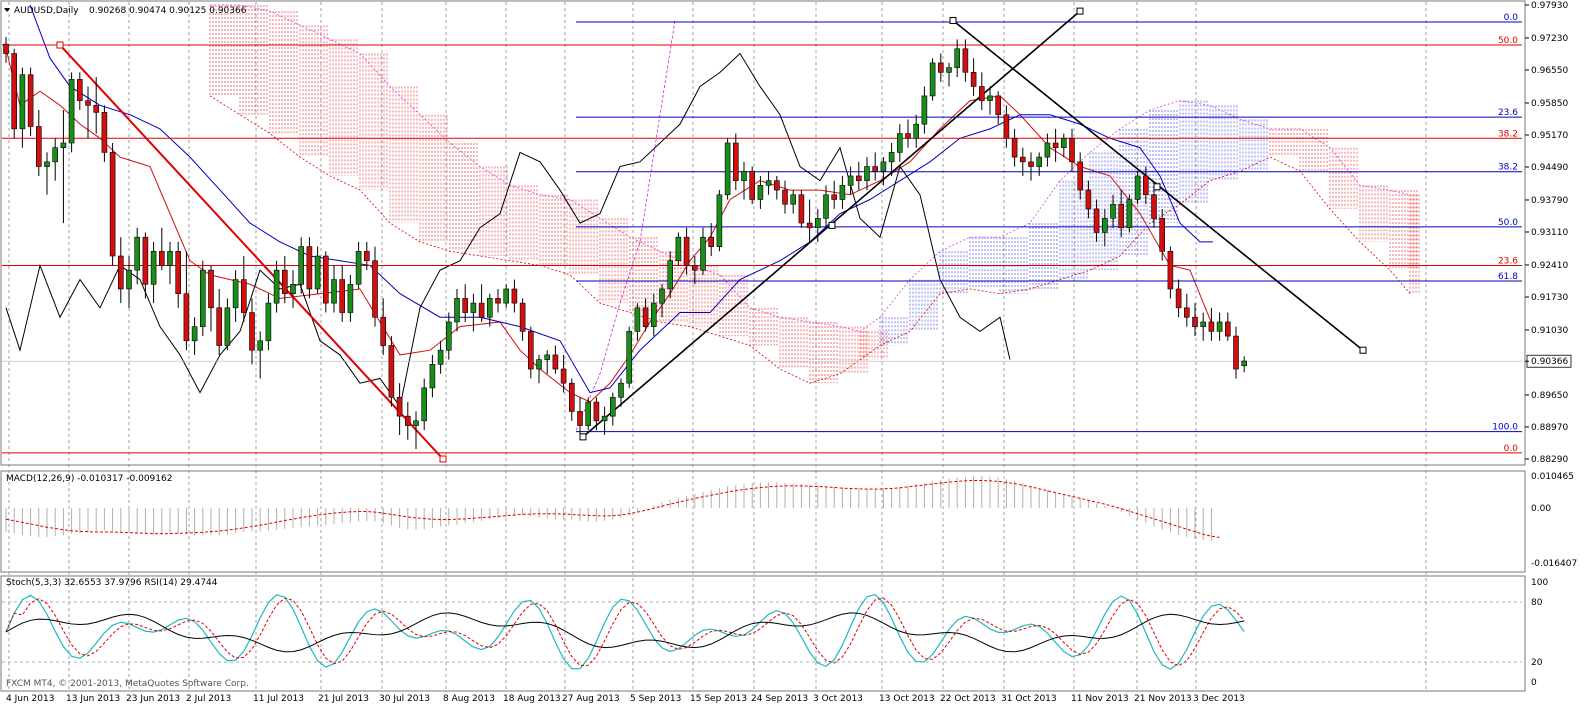 The image size is (1596, 719). What do you see at coordinates (469, 699) in the screenshot?
I see `date-label: 8 Aug 2013` at bounding box center [469, 699].